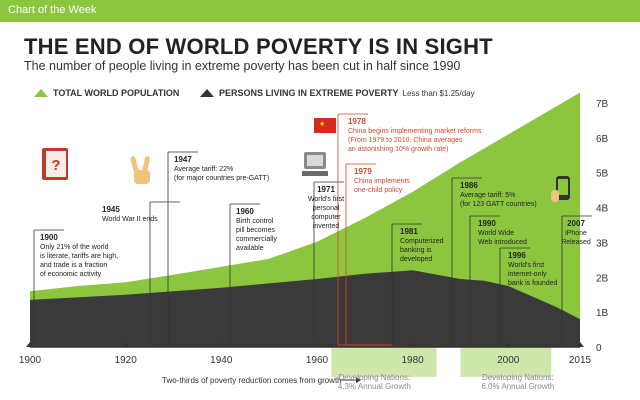 The image size is (640, 400). What do you see at coordinates (255, 221) in the screenshot?
I see `event-text-1960: Birth control` at bounding box center [255, 221].